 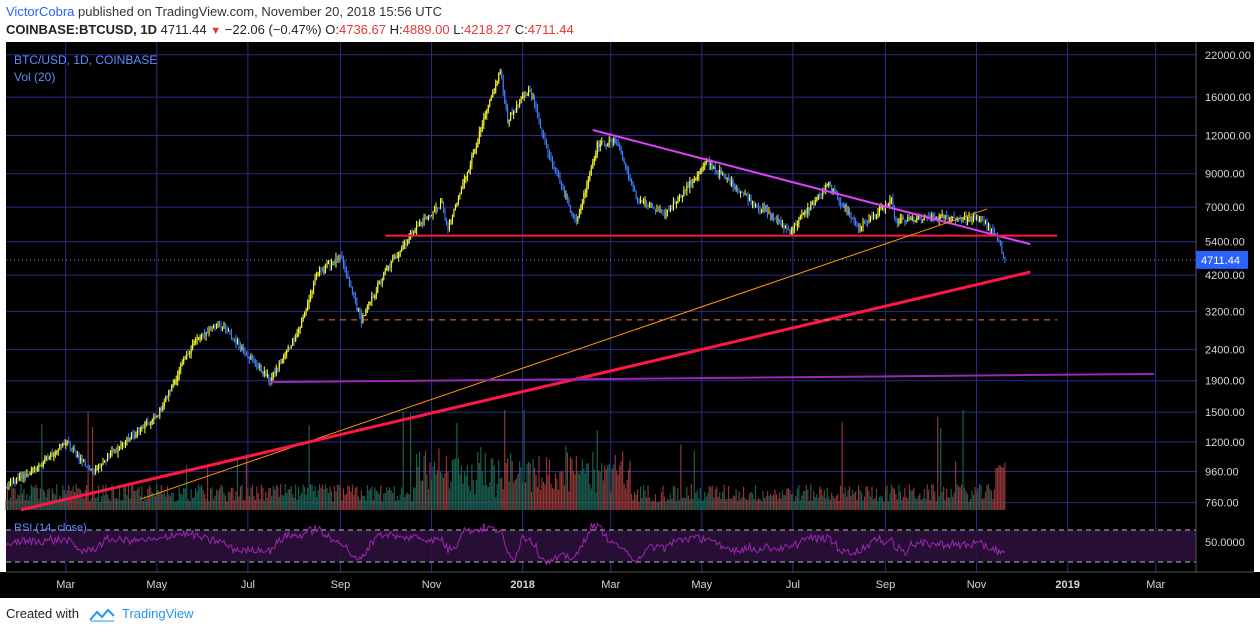 I want to click on price-tick-label: 1200.00, so click(x=1225, y=443).